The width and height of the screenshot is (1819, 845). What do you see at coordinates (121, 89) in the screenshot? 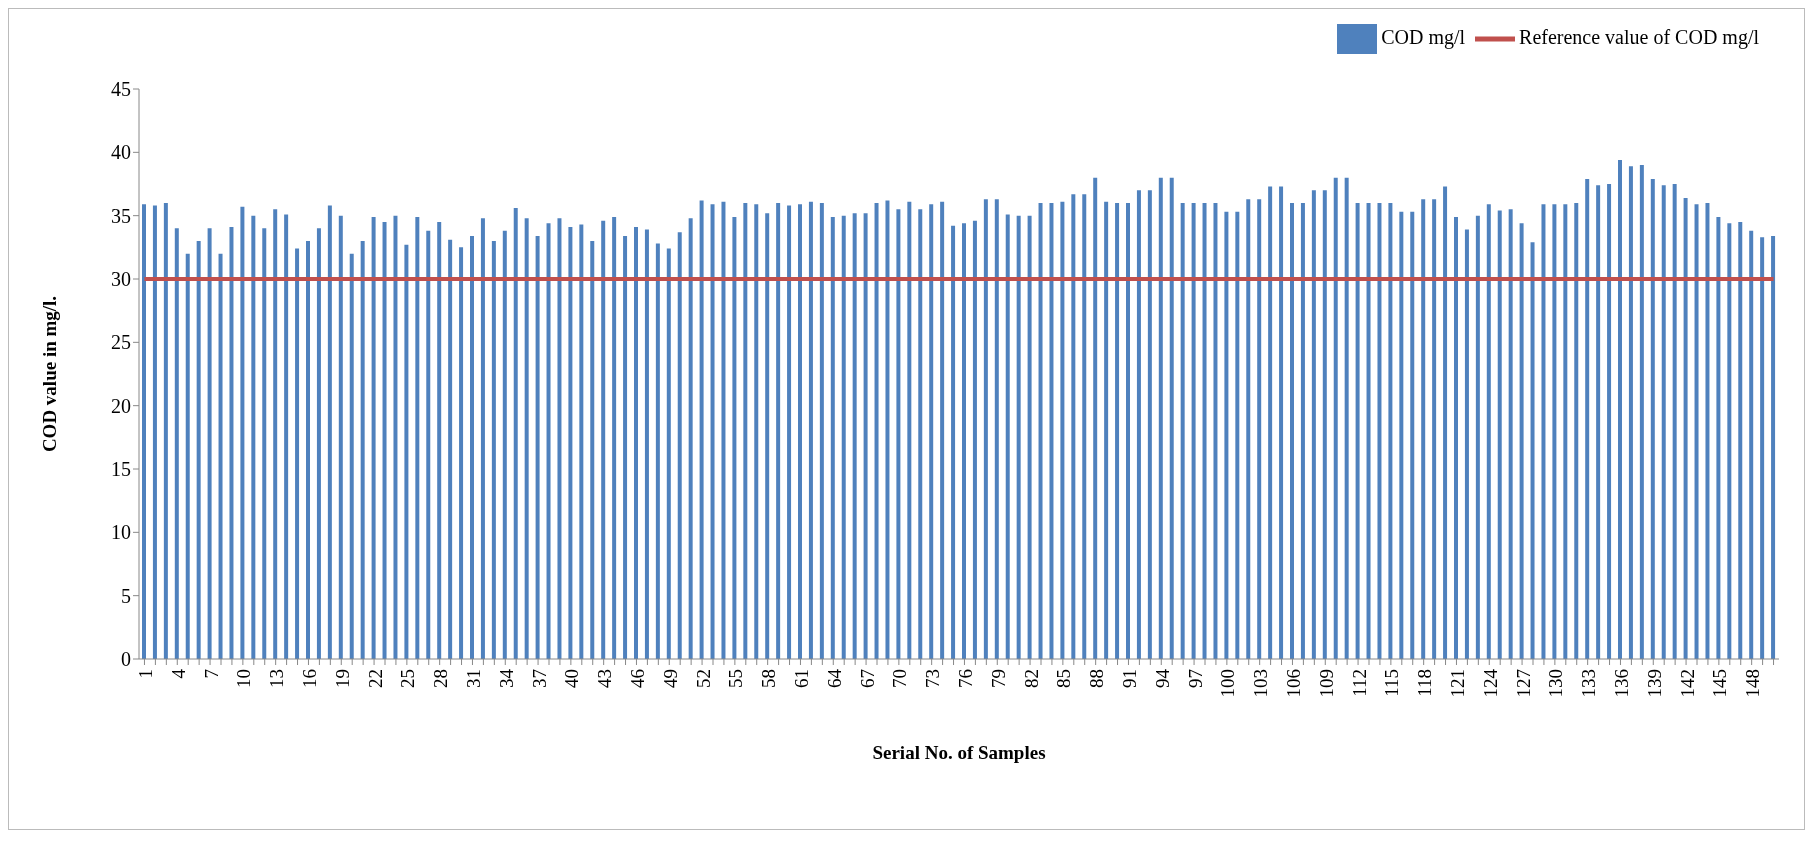
I see `y-tick-label: 45` at bounding box center [121, 89].